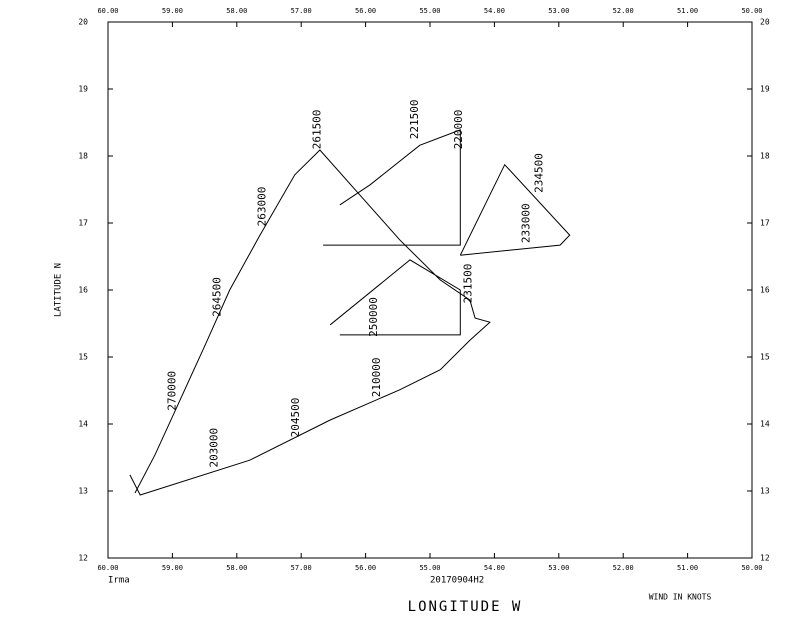  Describe the element at coordinates (59, 290) in the screenshot. I see `y-axis-label: LATITUDE N` at that location.